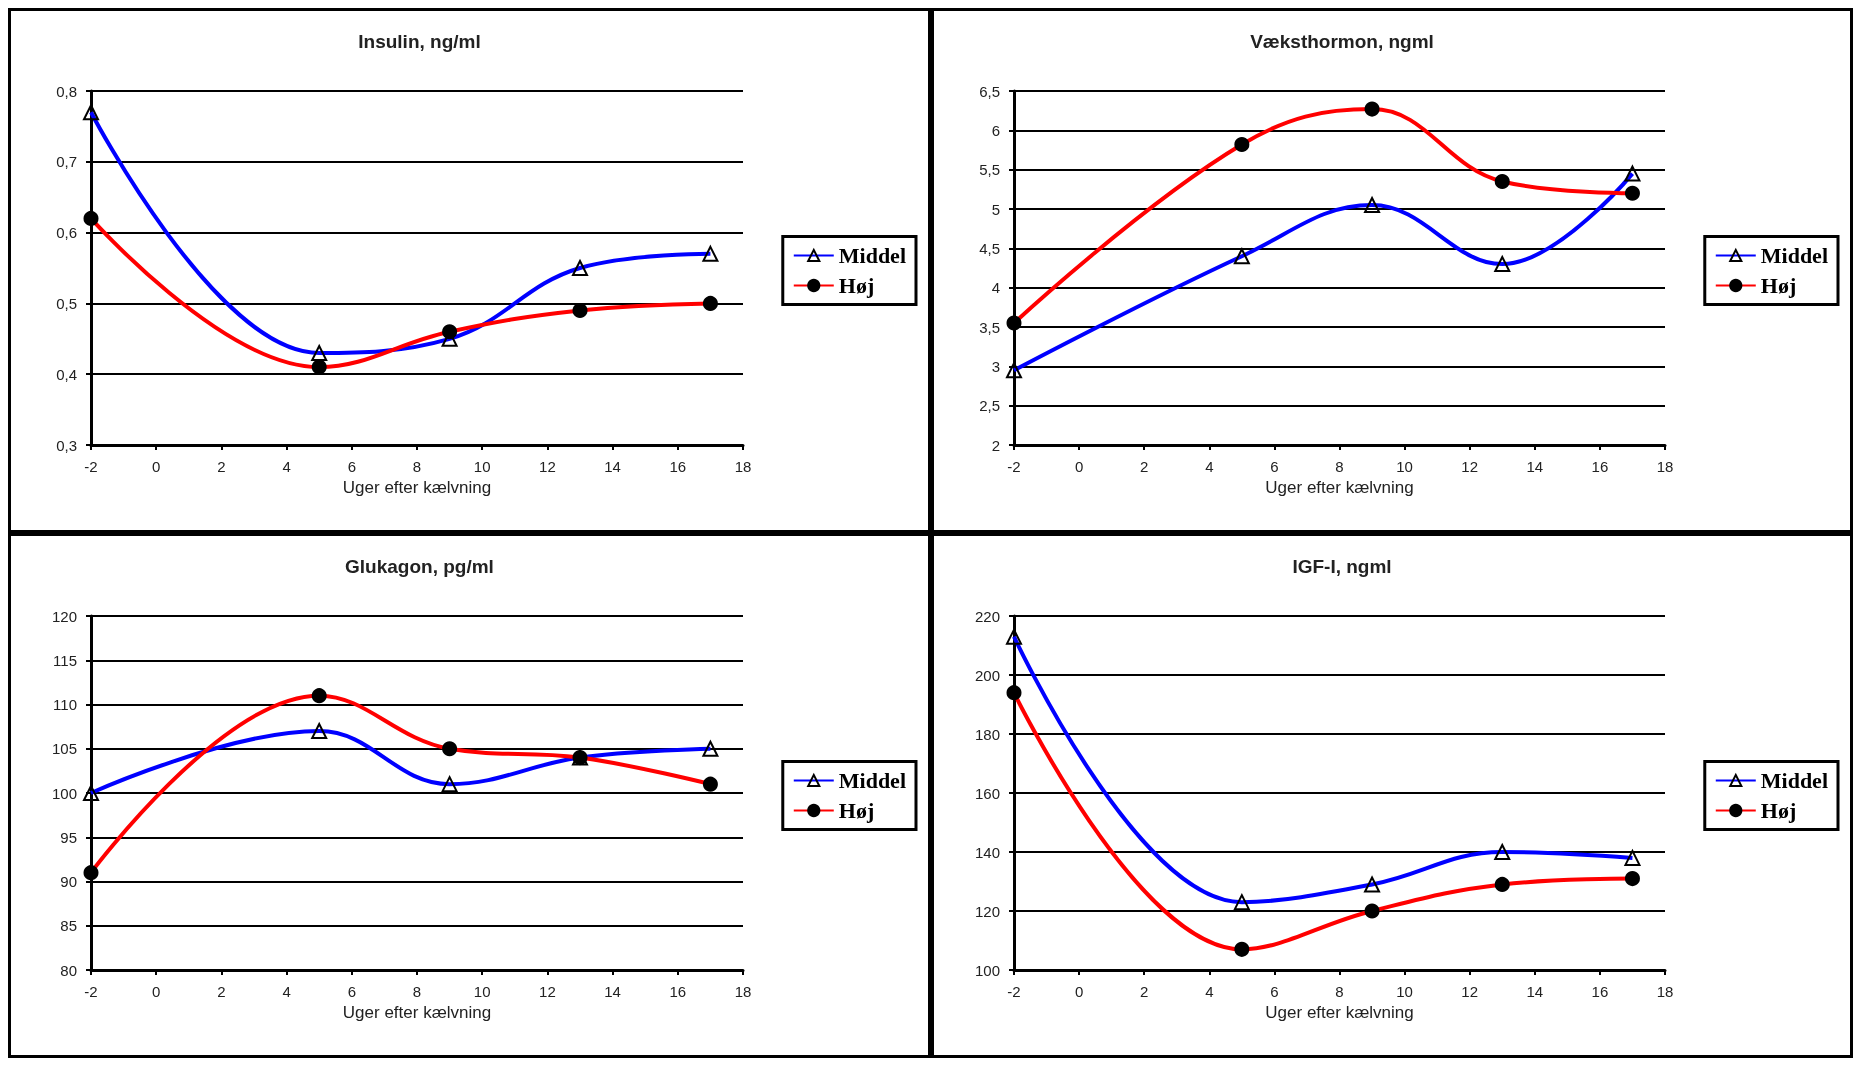 This screenshot has height=1072, width=1861. I want to click on y-tick-label: 0,4, so click(66, 374).